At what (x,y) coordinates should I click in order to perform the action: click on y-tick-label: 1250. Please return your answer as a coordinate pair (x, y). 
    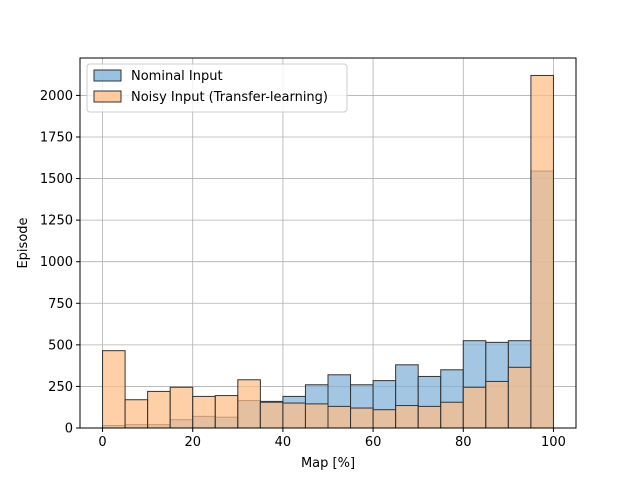
    Looking at the image, I should click on (56, 221).